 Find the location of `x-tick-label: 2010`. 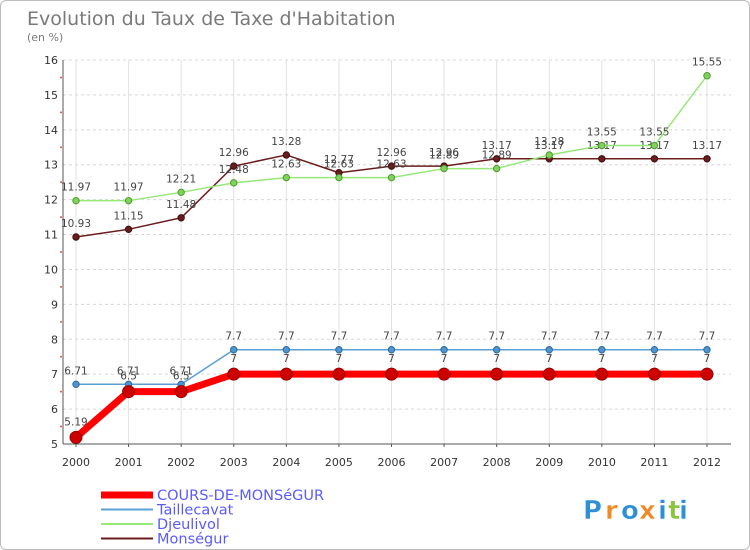

x-tick-label: 2010 is located at coordinates (602, 462).